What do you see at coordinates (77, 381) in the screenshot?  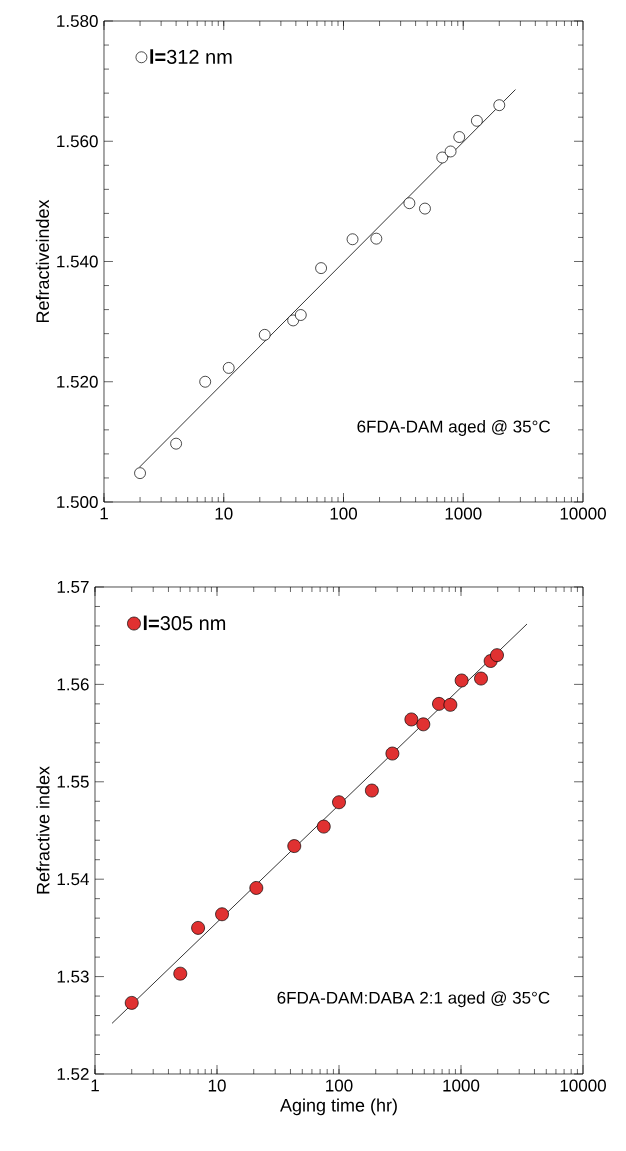 I see `y-tick-label: 1.520` at bounding box center [77, 381].